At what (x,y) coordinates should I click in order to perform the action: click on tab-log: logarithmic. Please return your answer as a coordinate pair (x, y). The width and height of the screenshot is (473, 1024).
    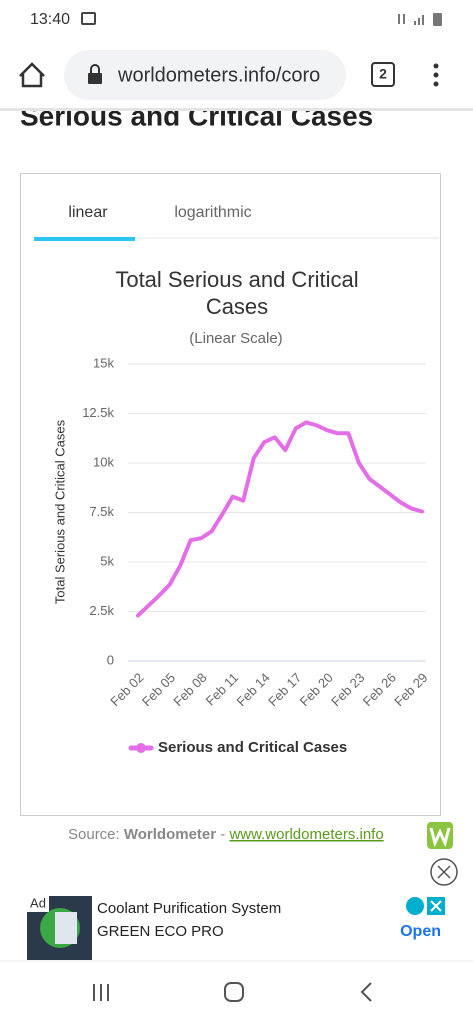
    Looking at the image, I should click on (212, 212).